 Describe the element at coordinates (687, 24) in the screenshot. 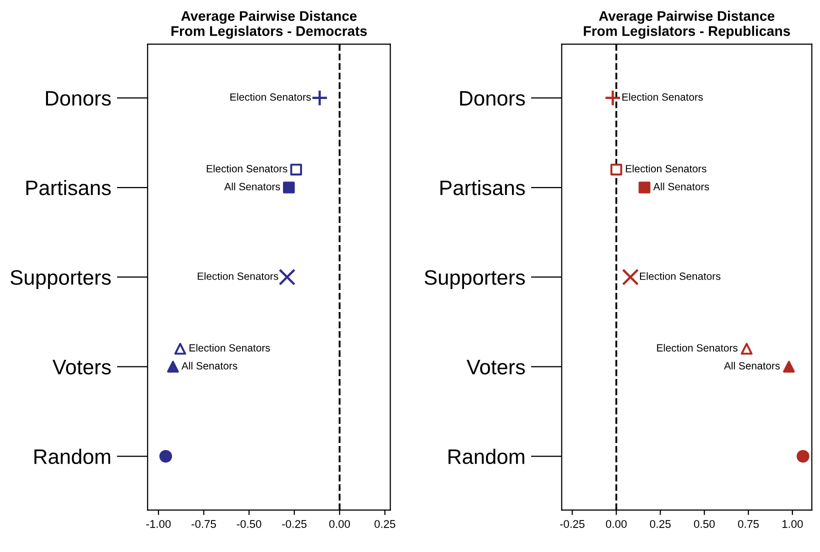

I see `chart-title: Average Pairwise Distance From Legislators - Republicans` at that location.